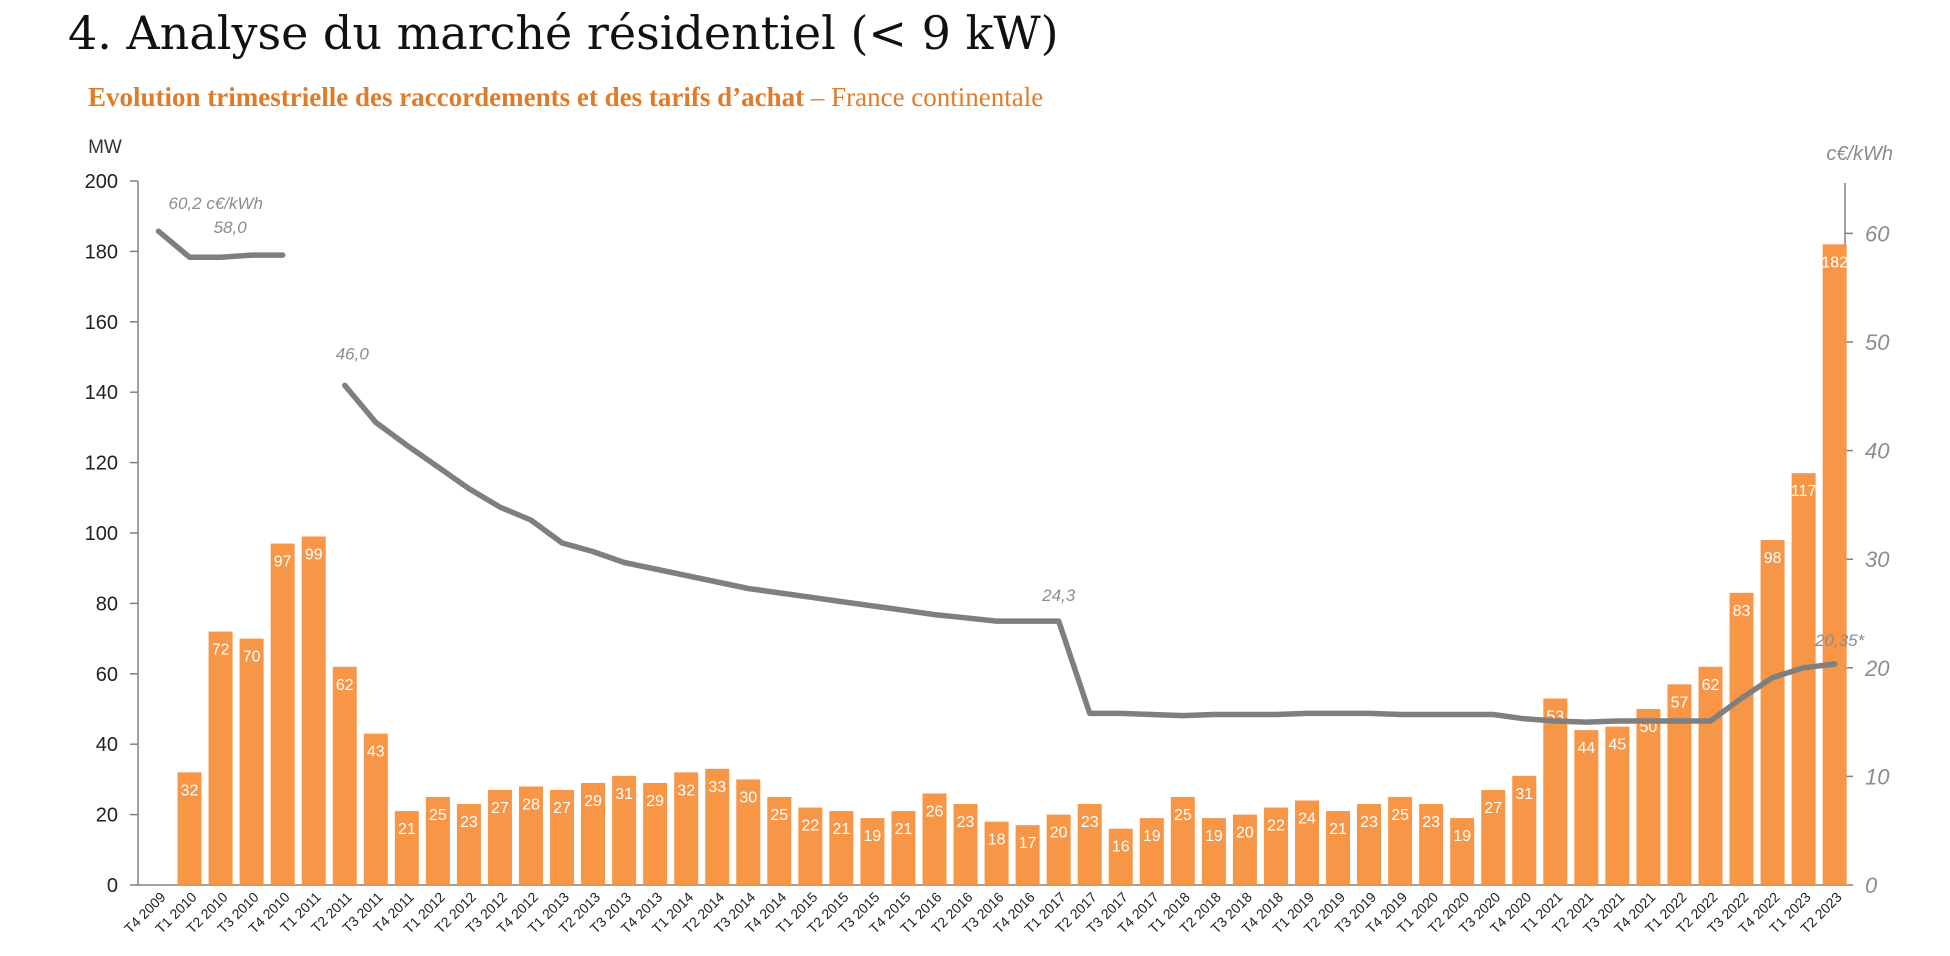 This screenshot has width=1950, height=956. Describe the element at coordinates (101, 464) in the screenshot. I see `left-axis-tick-label: 120` at that location.